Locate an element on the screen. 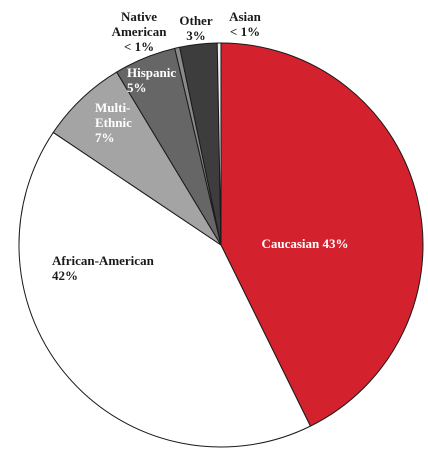 The width and height of the screenshot is (428, 451). pie-label-asian: Asian < 1% is located at coordinates (245, 24).